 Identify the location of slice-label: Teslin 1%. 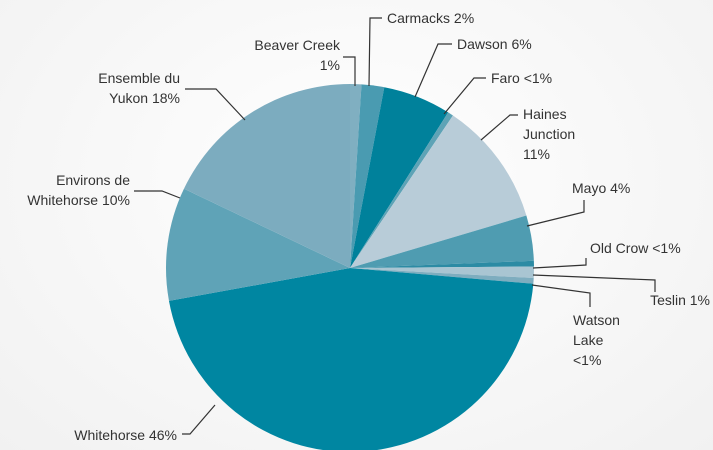
(650, 300).